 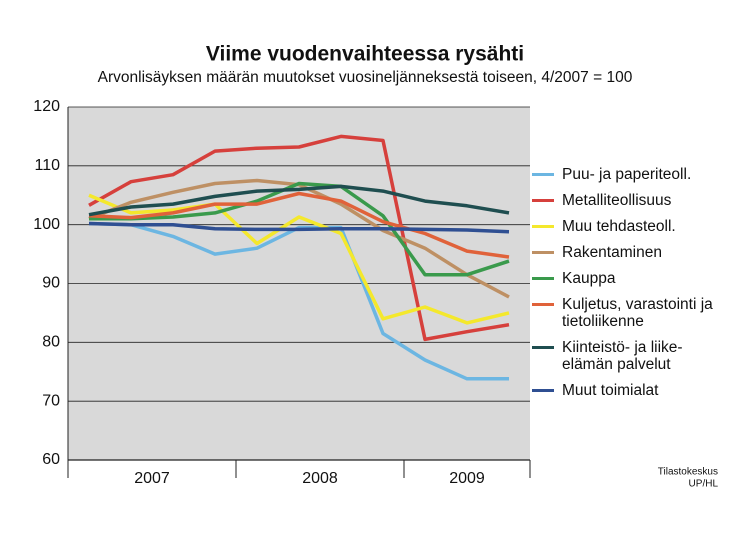 What do you see at coordinates (51, 459) in the screenshot?
I see `y-tick-label: 60` at bounding box center [51, 459].